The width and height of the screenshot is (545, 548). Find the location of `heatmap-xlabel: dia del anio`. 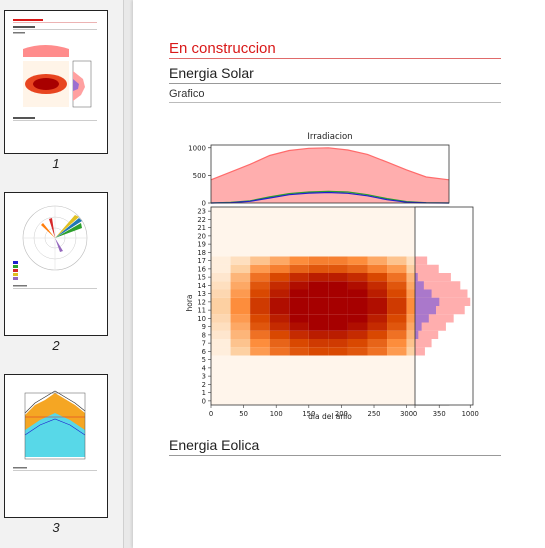

heatmap-xlabel: dia del anio is located at coordinates (330, 416).